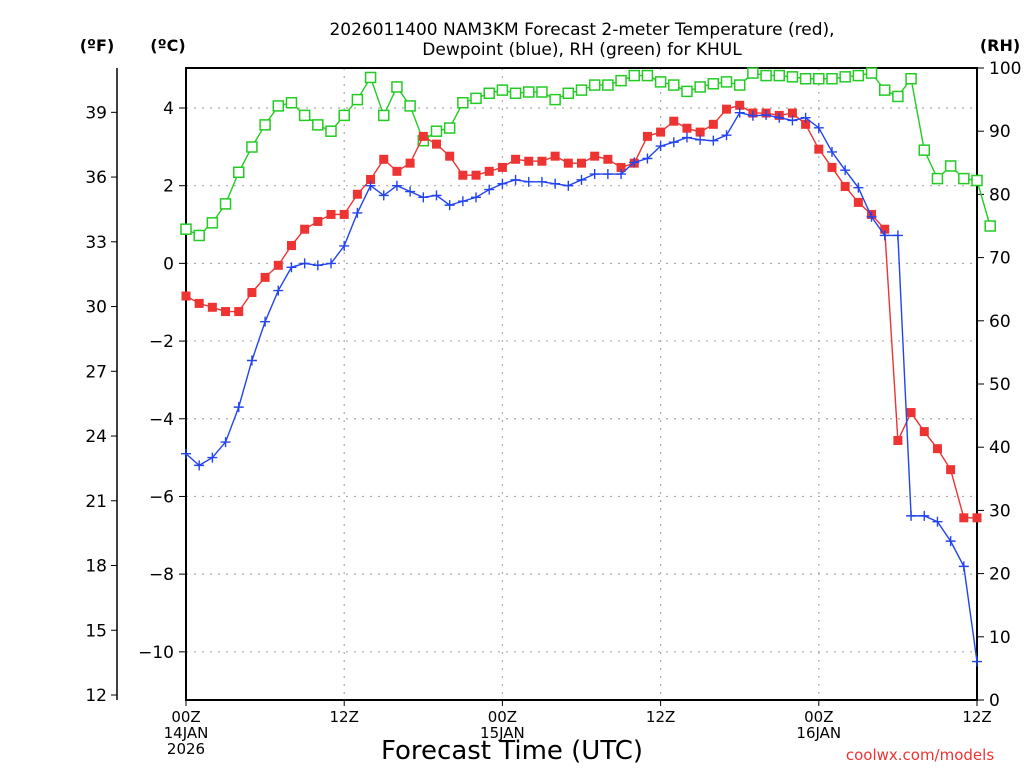  Describe the element at coordinates (161, 497) in the screenshot. I see `celsius-tick-label: −6` at that location.